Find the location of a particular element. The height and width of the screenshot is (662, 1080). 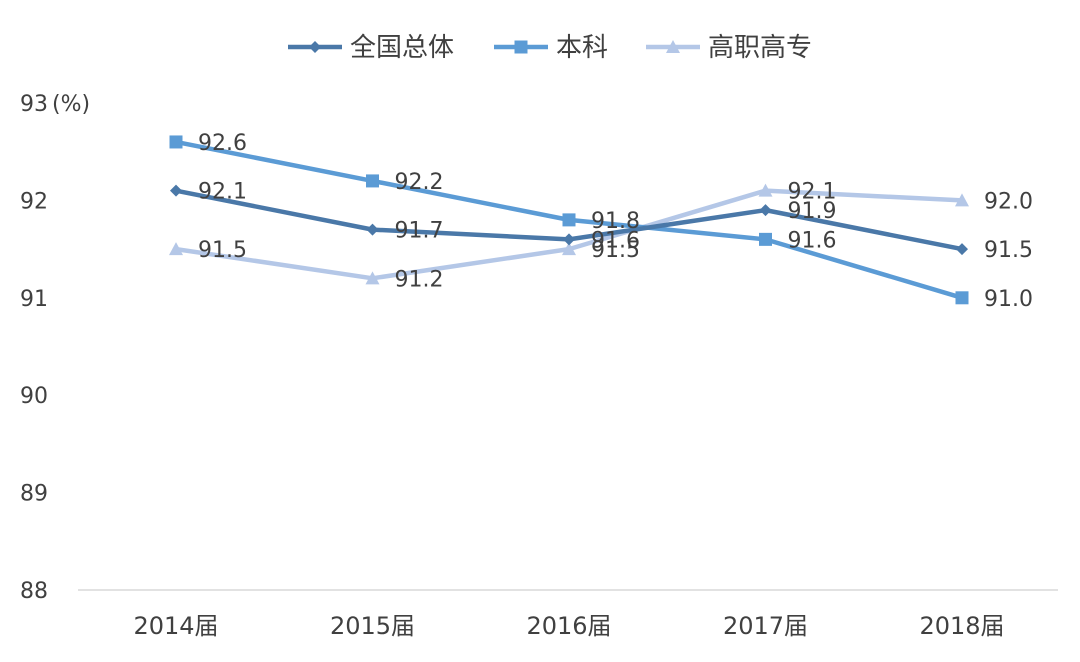

legend-item: 高职高专 is located at coordinates (729, 48).